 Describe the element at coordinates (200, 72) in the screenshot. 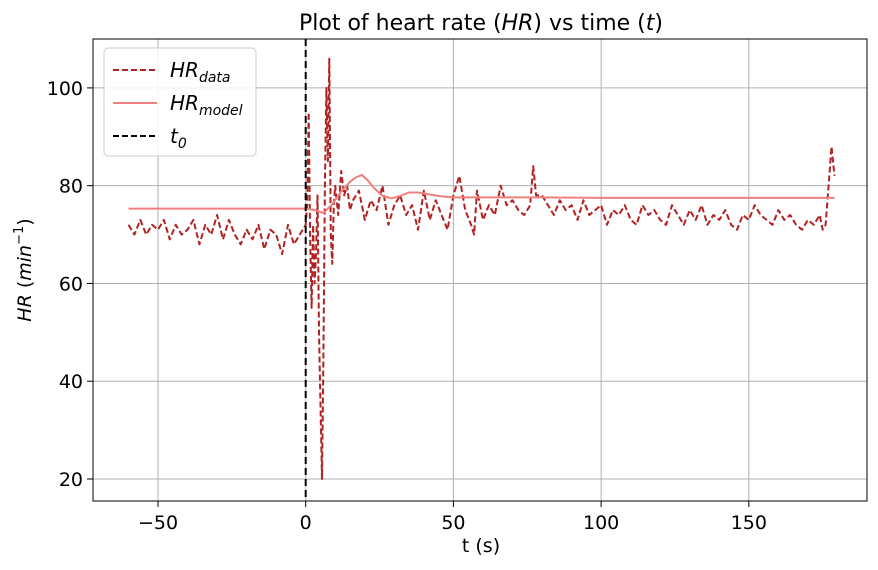

I see `legend-entry: HRdata` at that location.